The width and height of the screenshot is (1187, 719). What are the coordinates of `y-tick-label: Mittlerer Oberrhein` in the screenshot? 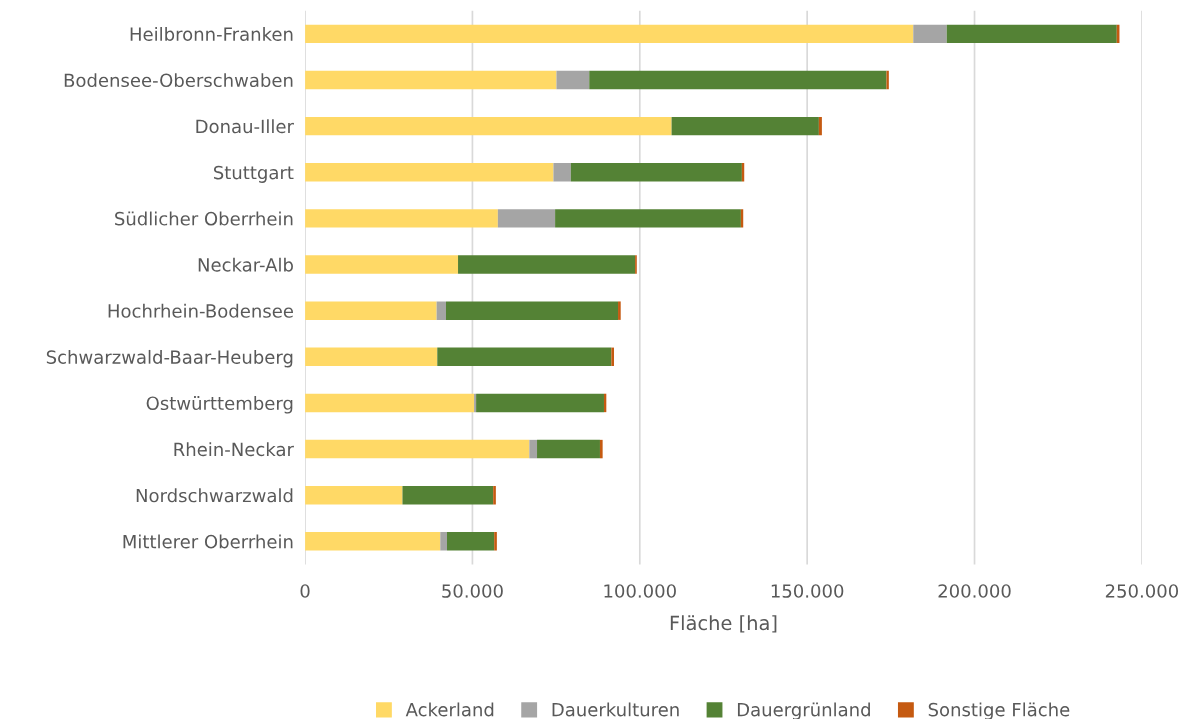 It's located at (208, 541).